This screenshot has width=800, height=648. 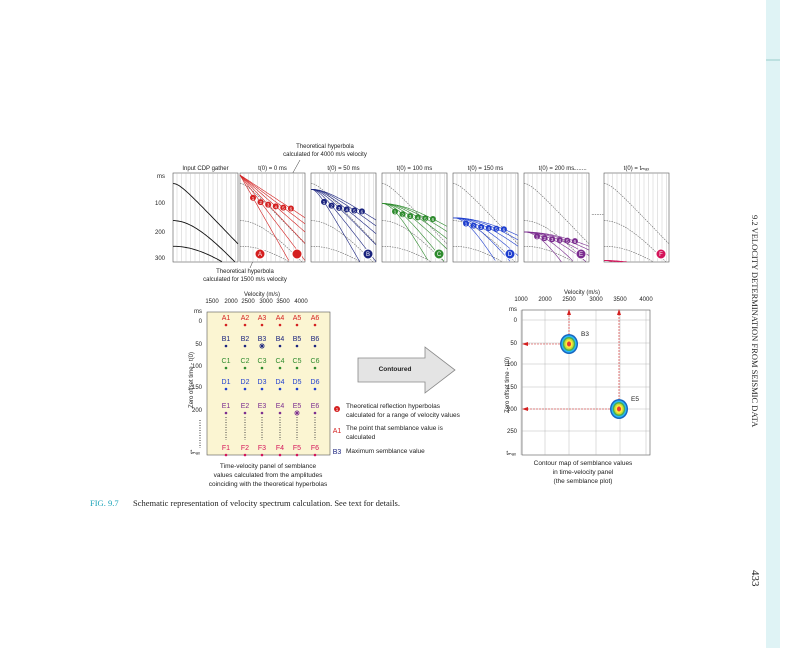 What do you see at coordinates (266, 302) in the screenshot?
I see `velocity-tick: 3000` at bounding box center [266, 302].